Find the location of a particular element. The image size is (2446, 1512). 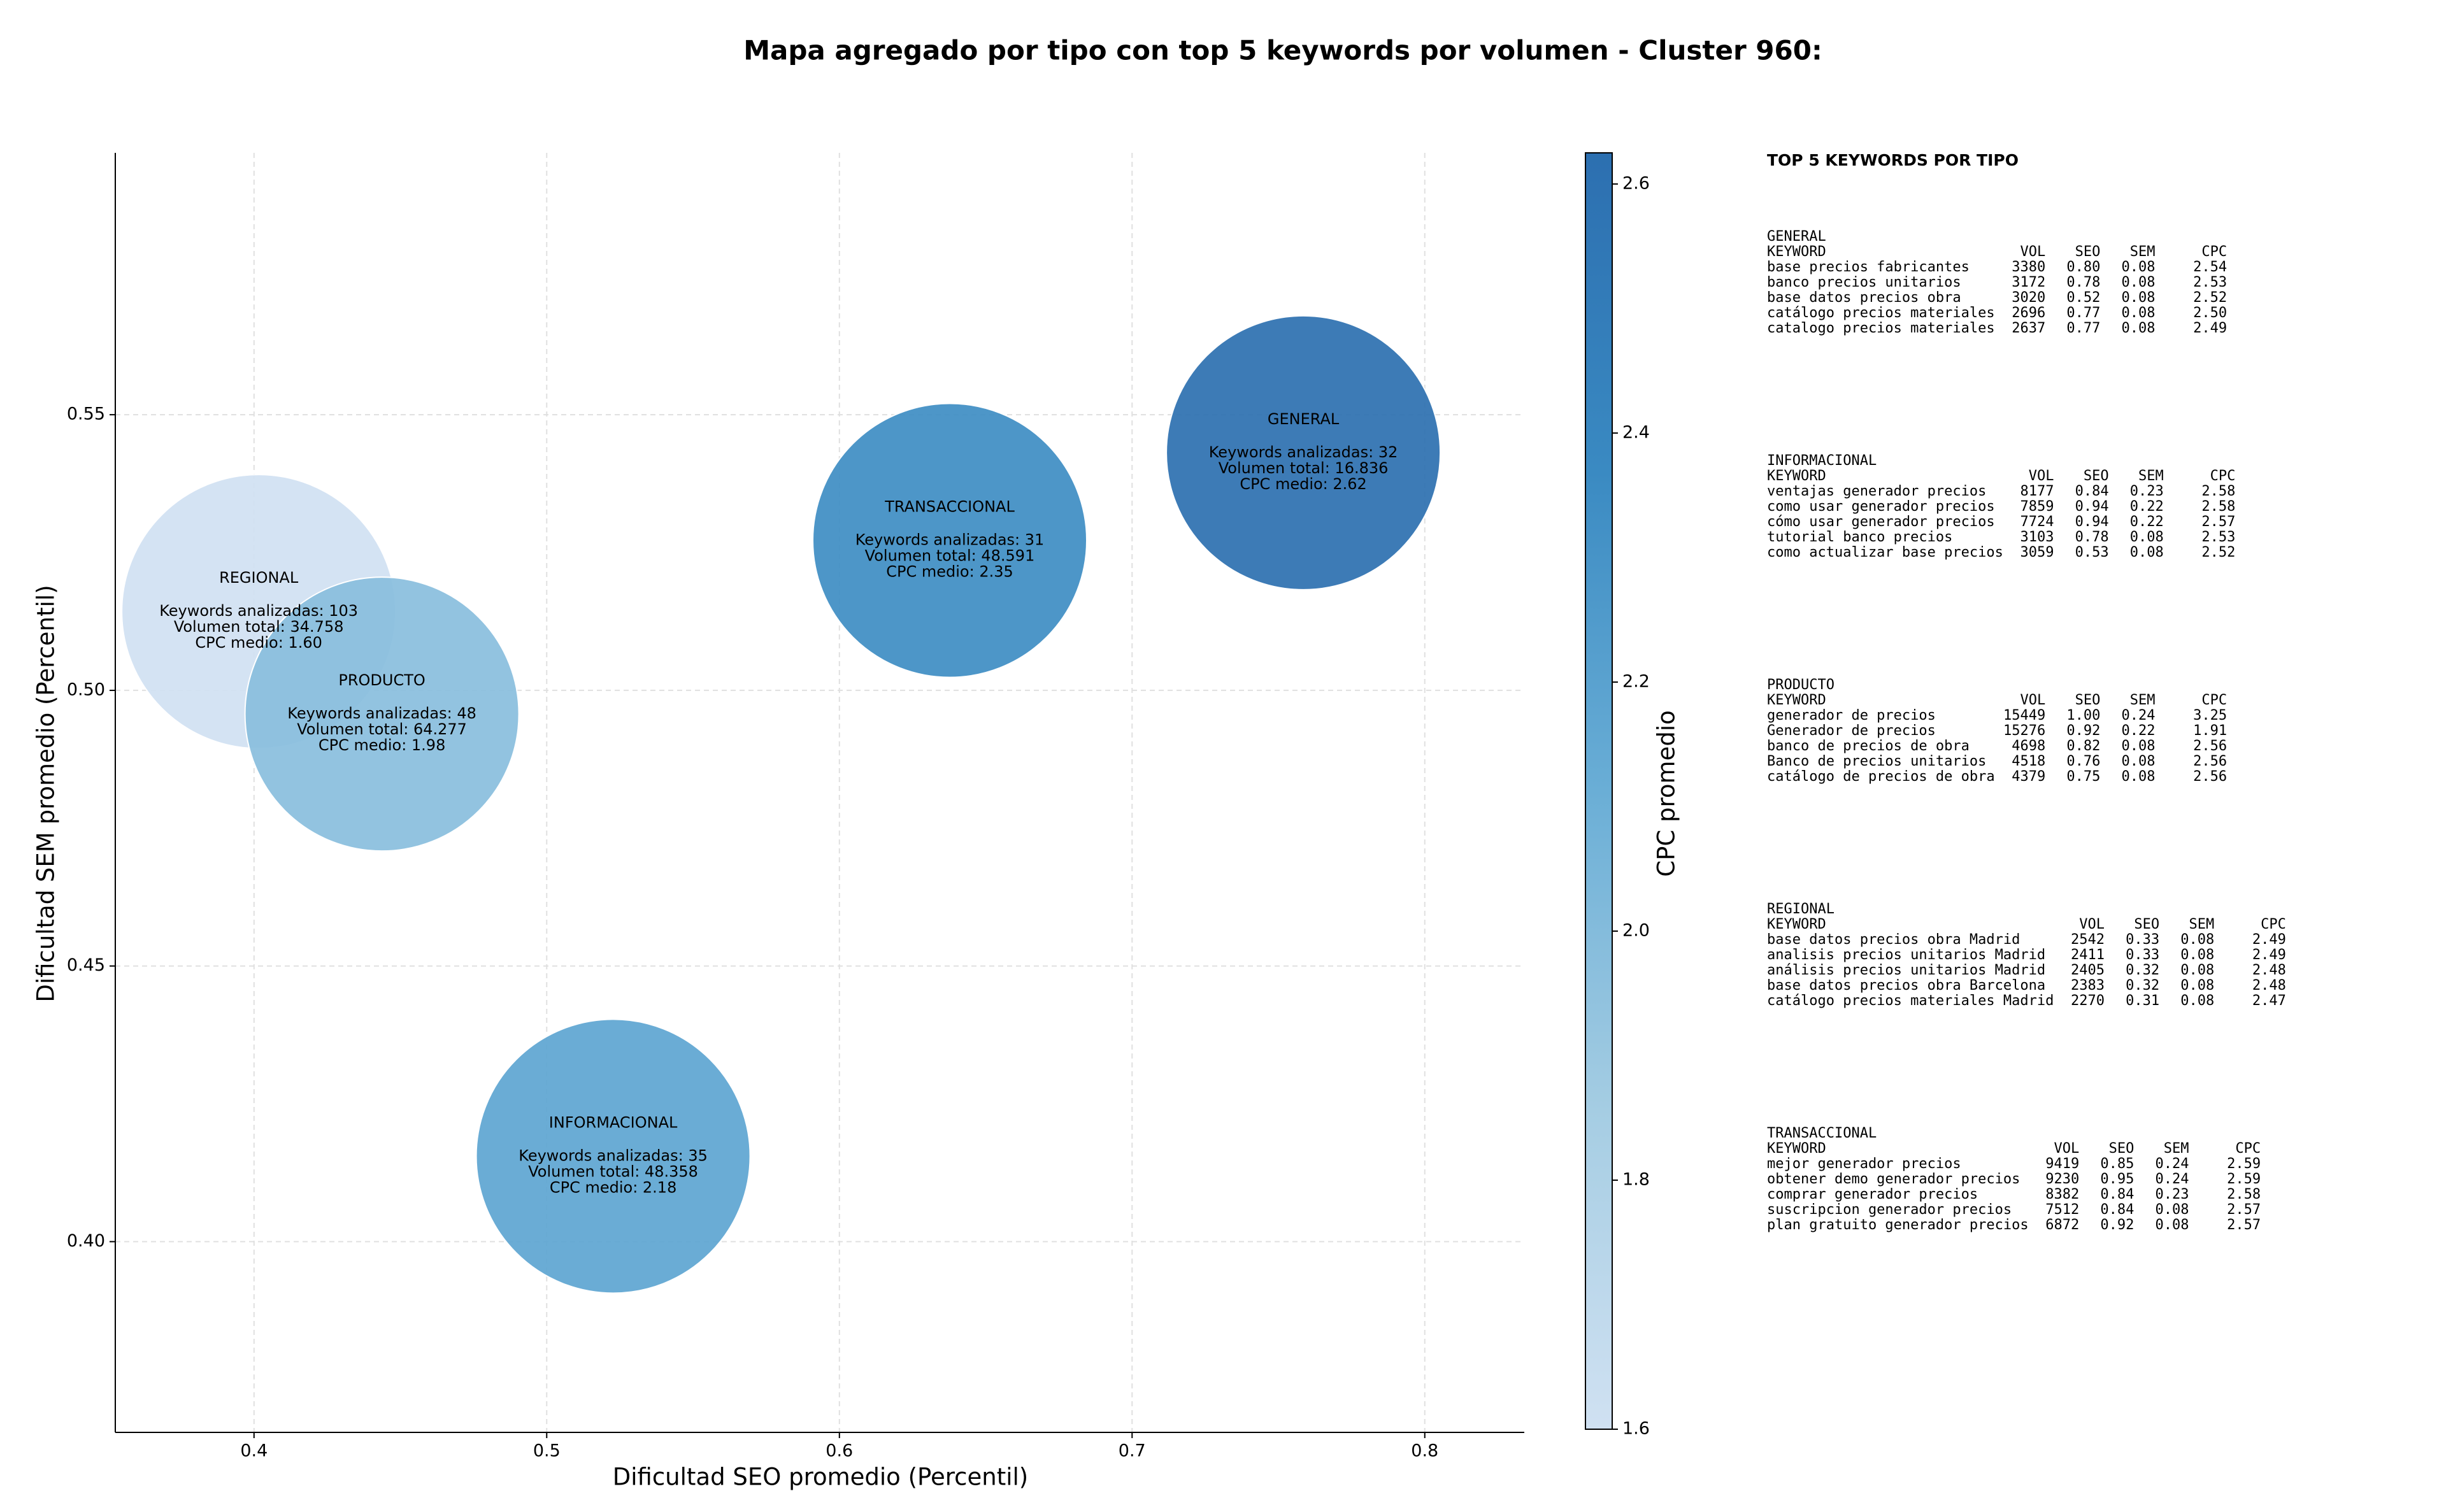

bubble-annotation: Keywords analizadas: 31 is located at coordinates (950, 539).